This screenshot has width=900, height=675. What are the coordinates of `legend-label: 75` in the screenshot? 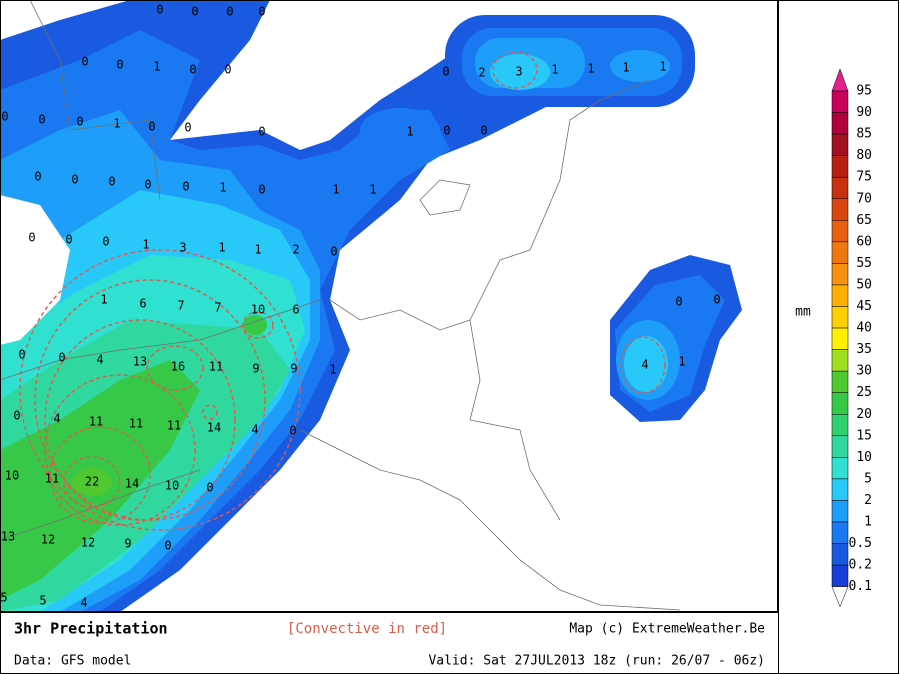 It's located at (864, 177).